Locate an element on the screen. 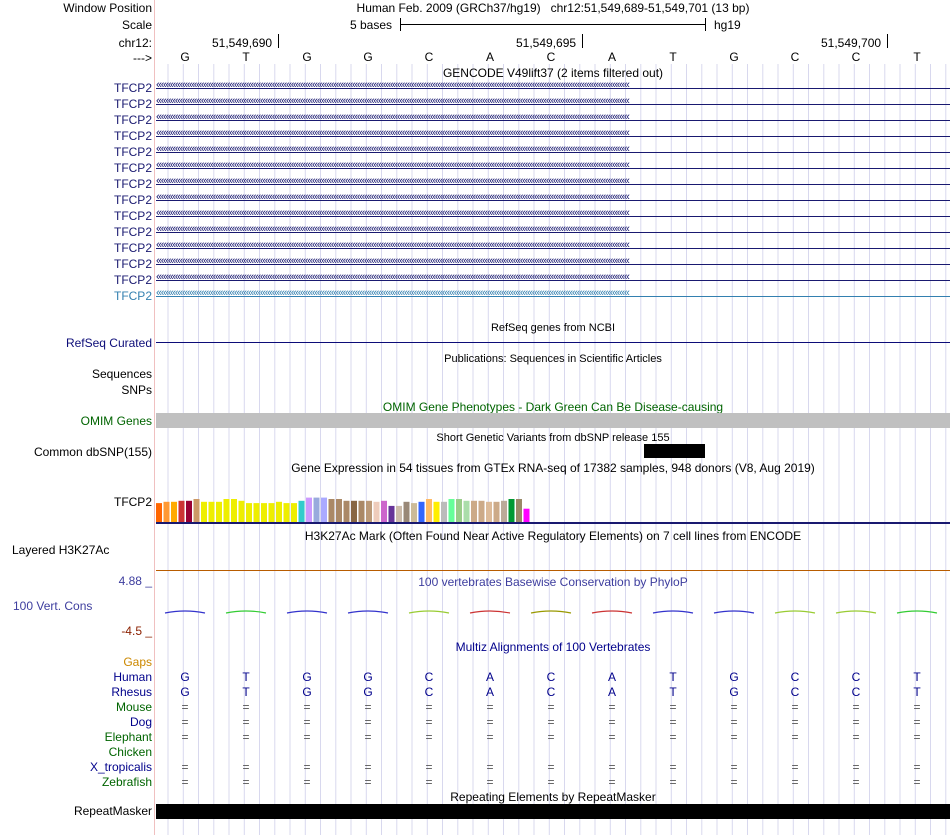  multiz-species-label: Chicken is located at coordinates (130, 752).